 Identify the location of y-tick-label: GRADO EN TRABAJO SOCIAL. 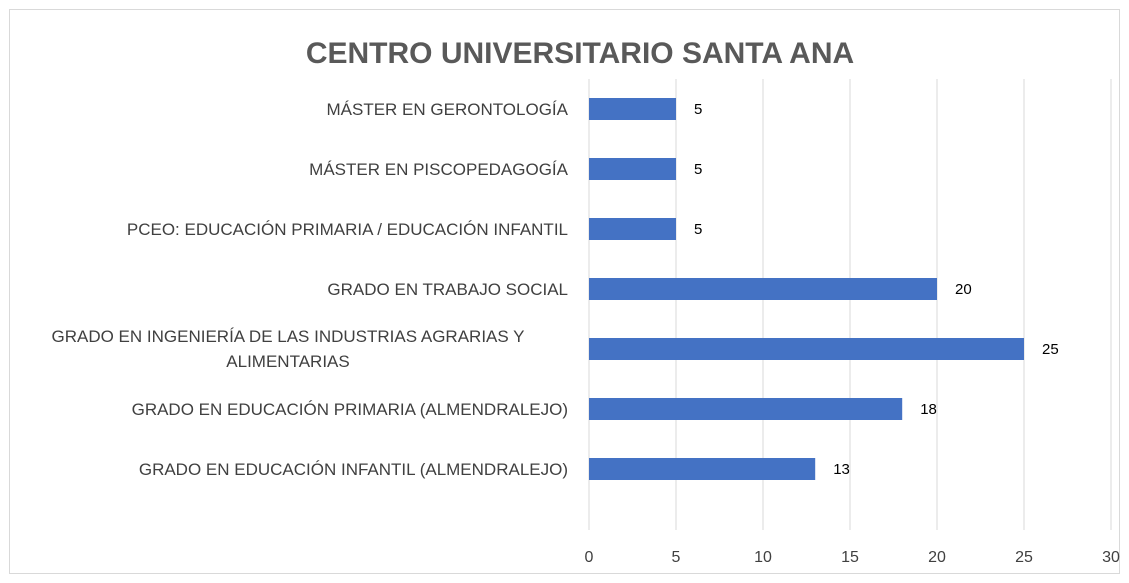
(447, 289).